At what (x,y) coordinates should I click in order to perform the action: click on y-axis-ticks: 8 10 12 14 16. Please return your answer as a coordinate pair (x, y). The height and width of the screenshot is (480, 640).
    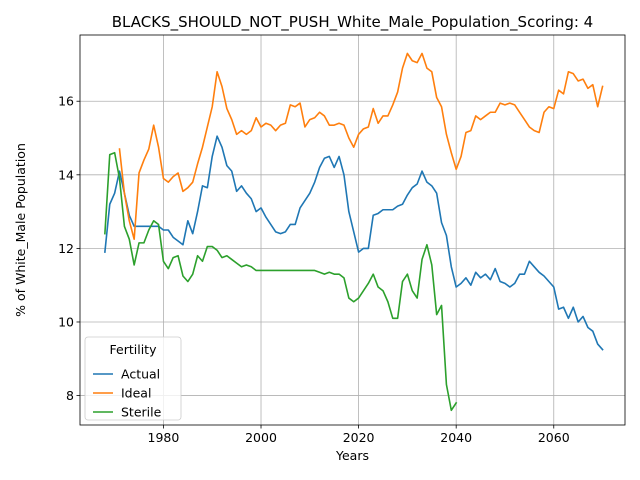
    Looking at the image, I should click on (69, 248).